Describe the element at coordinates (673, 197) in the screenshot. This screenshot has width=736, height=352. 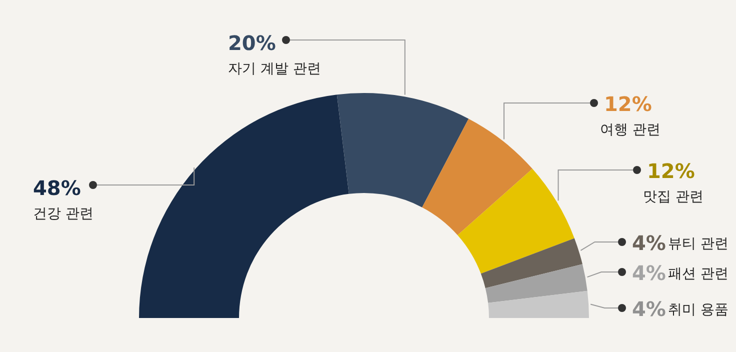
I see `slice-label: 맛집 관련` at that location.